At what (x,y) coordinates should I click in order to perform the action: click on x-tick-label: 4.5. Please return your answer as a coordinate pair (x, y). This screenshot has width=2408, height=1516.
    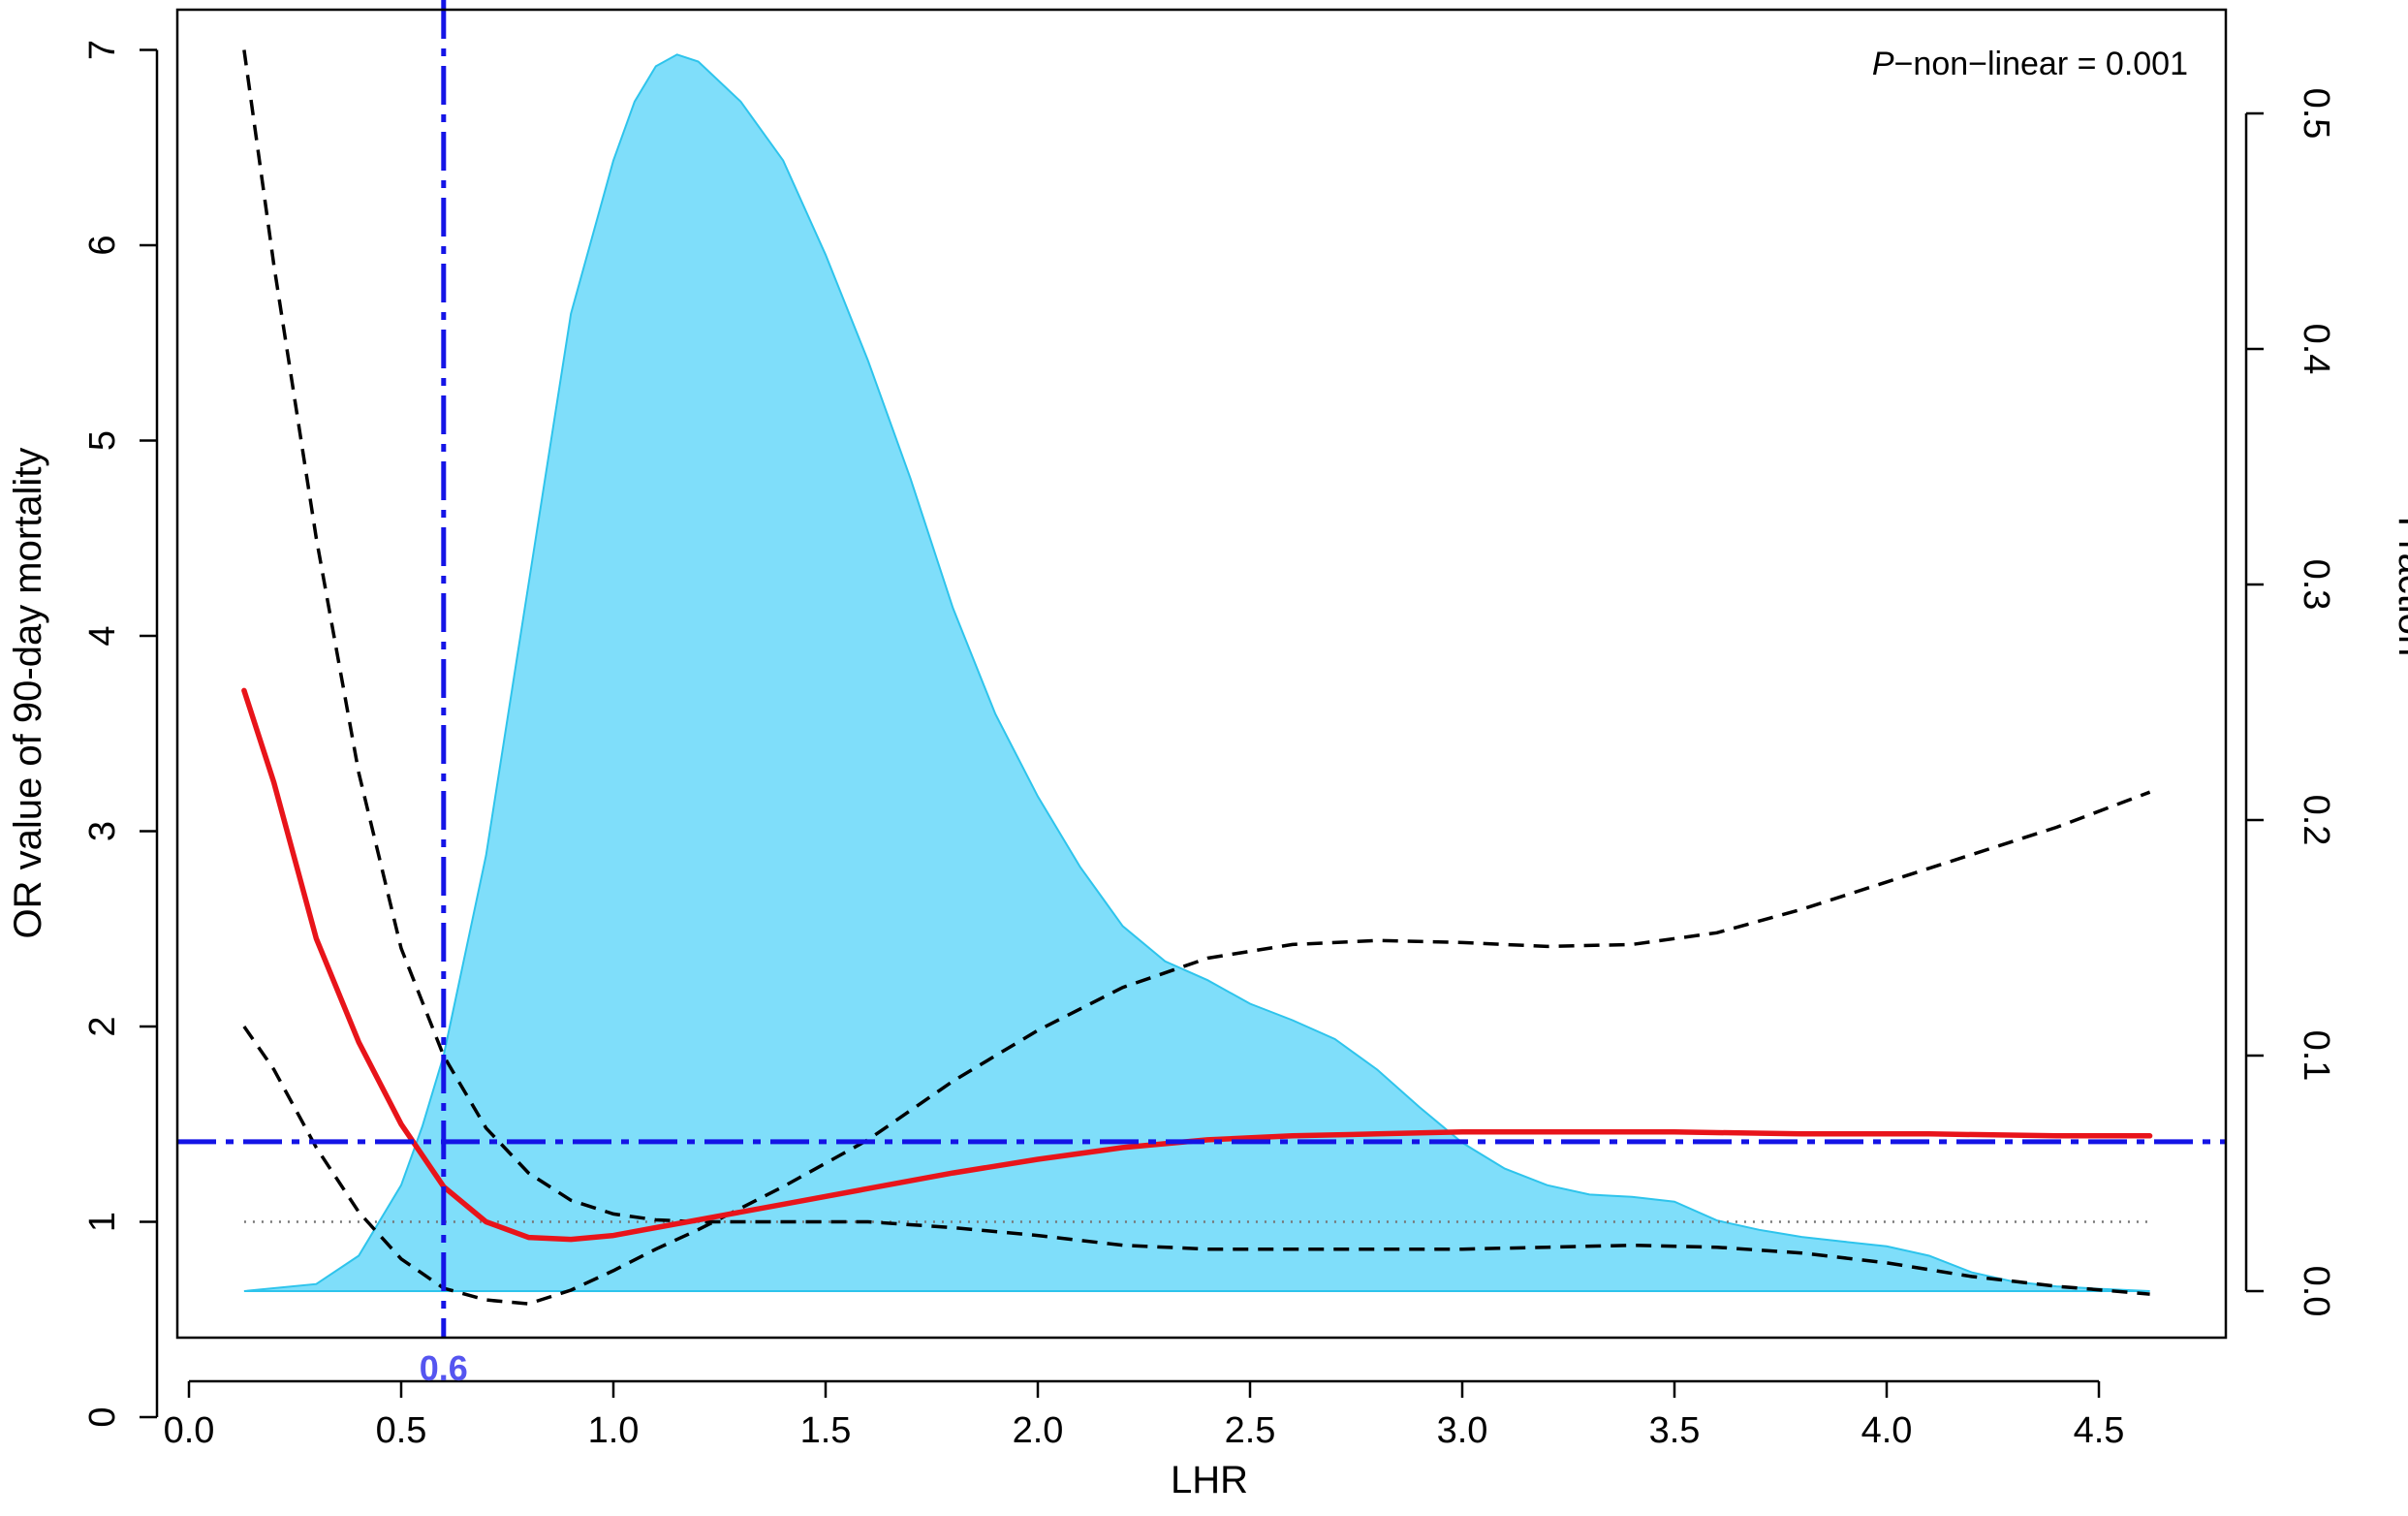
    Looking at the image, I should click on (2100, 1430).